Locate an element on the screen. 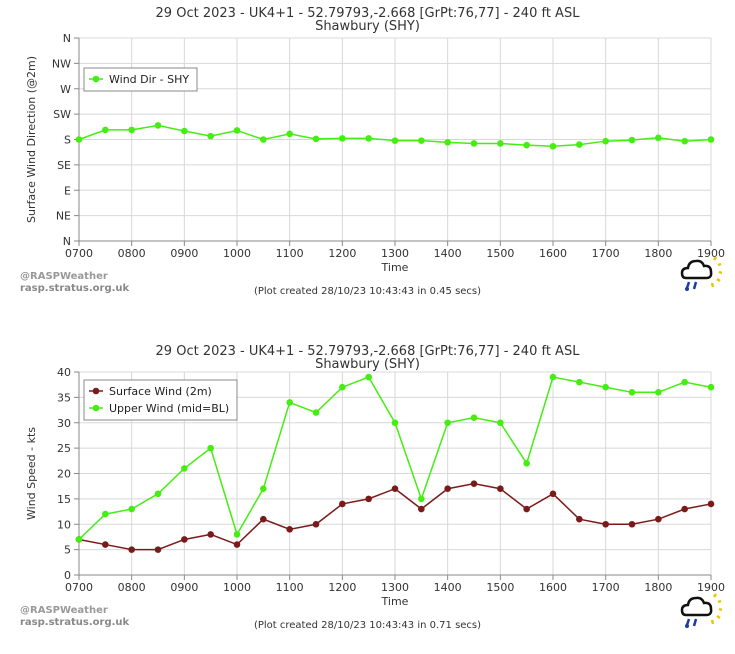 The image size is (735, 654). x-tick-label: 1600 is located at coordinates (553, 587).